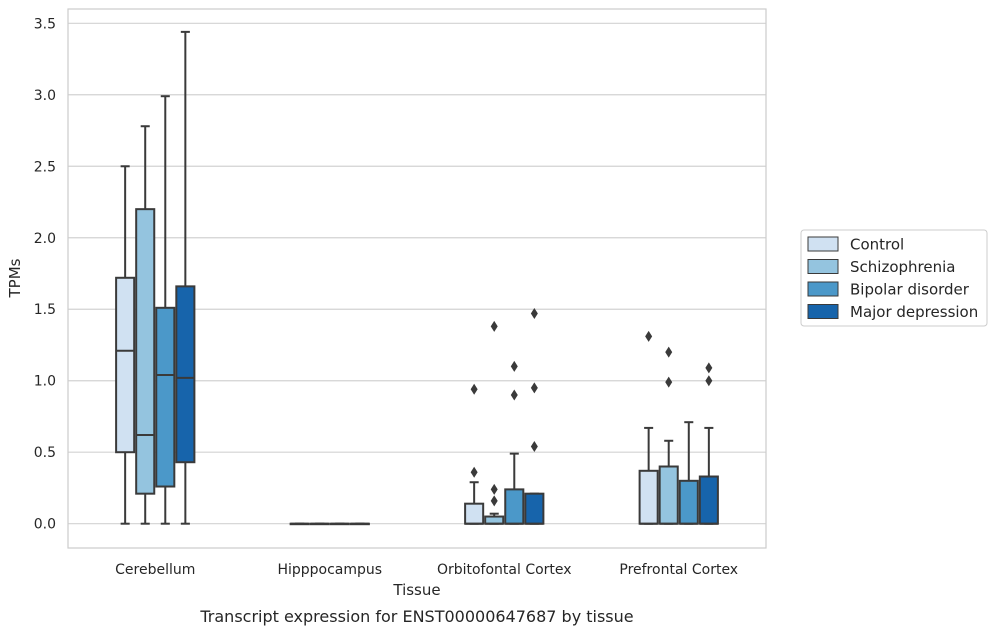 Image resolution: width=997 pixels, height=638 pixels. Describe the element at coordinates (329, 570) in the screenshot. I see `x-tick-label-1: Hipppocampus` at that location.